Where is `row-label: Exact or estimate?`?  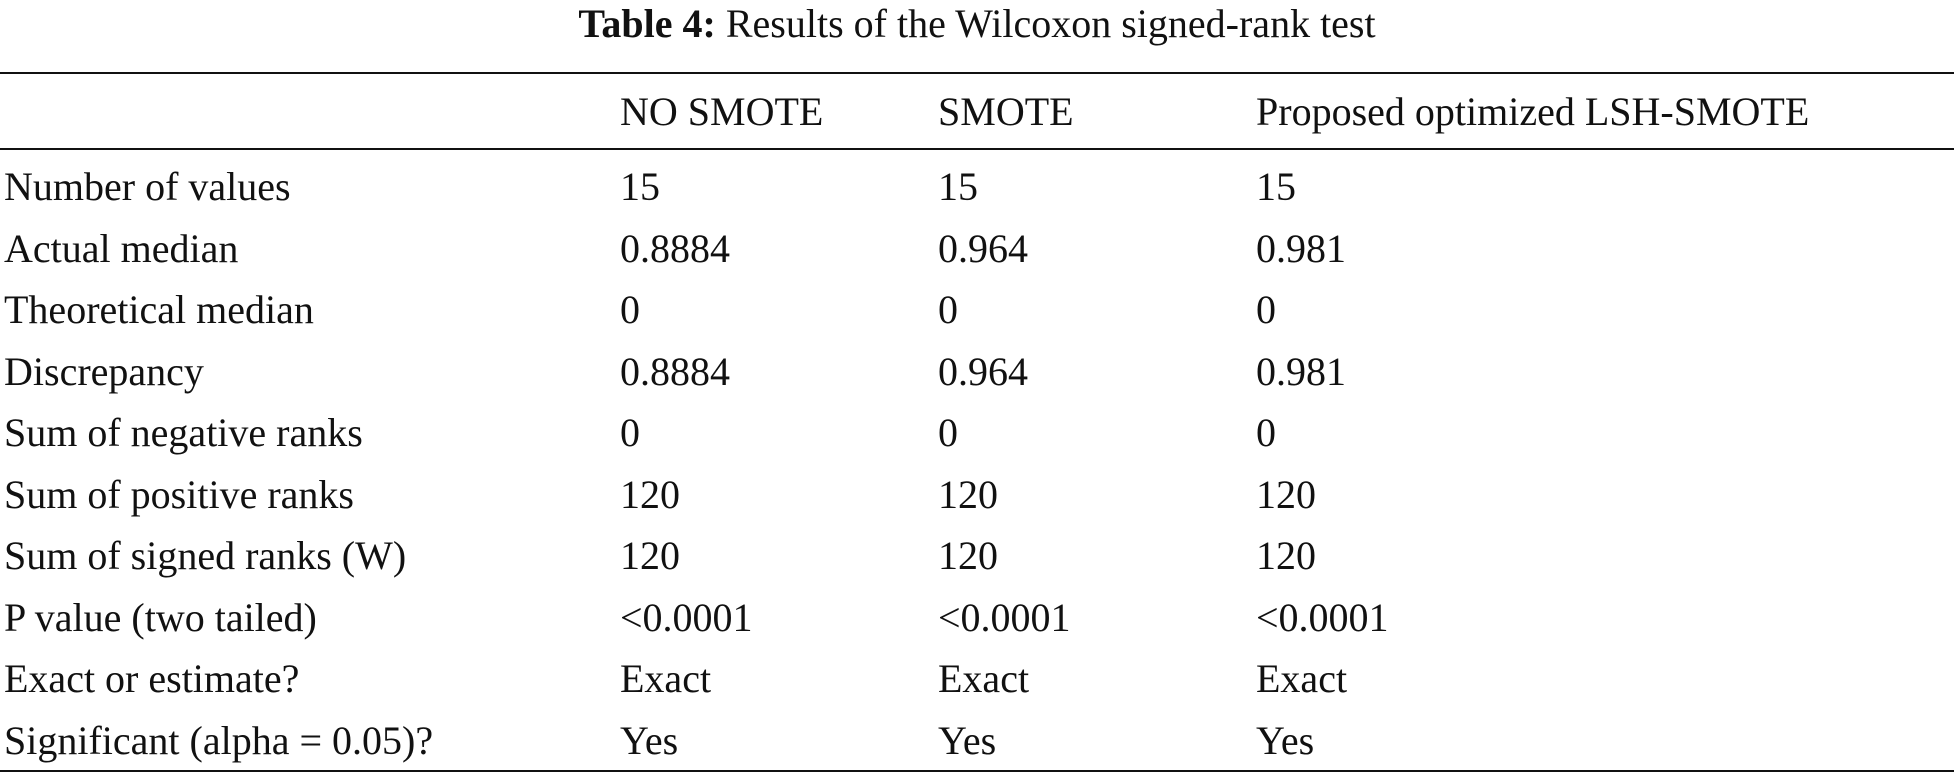
row-label: Exact or estimate? is located at coordinates (152, 678).